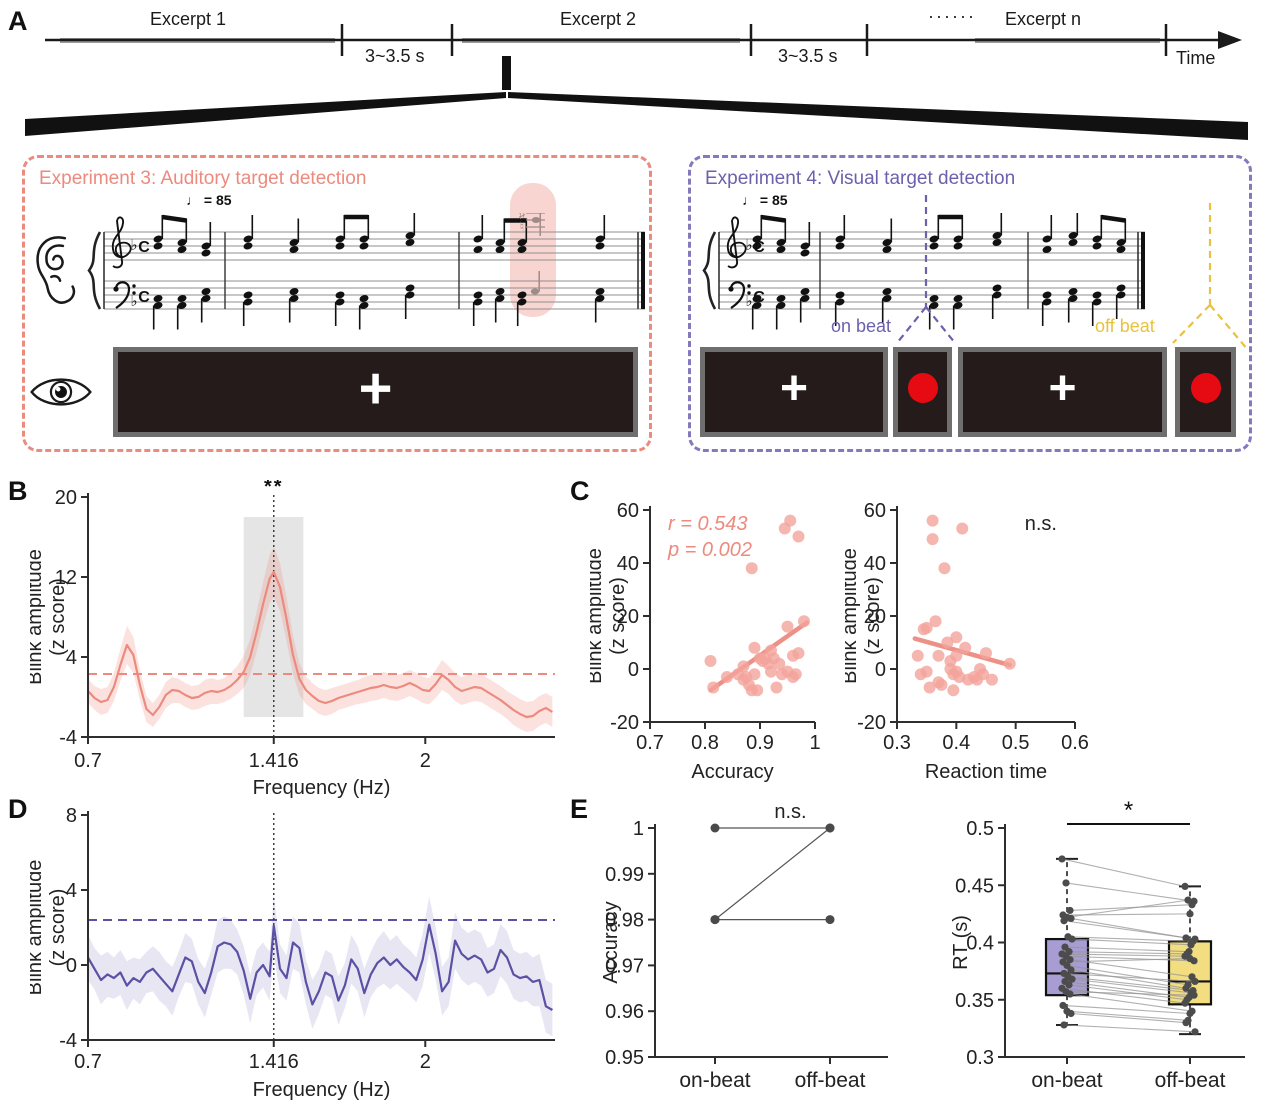  Describe the element at coordinates (1075, 743) in the screenshot. I see `svg-text: 0.6` at that location.